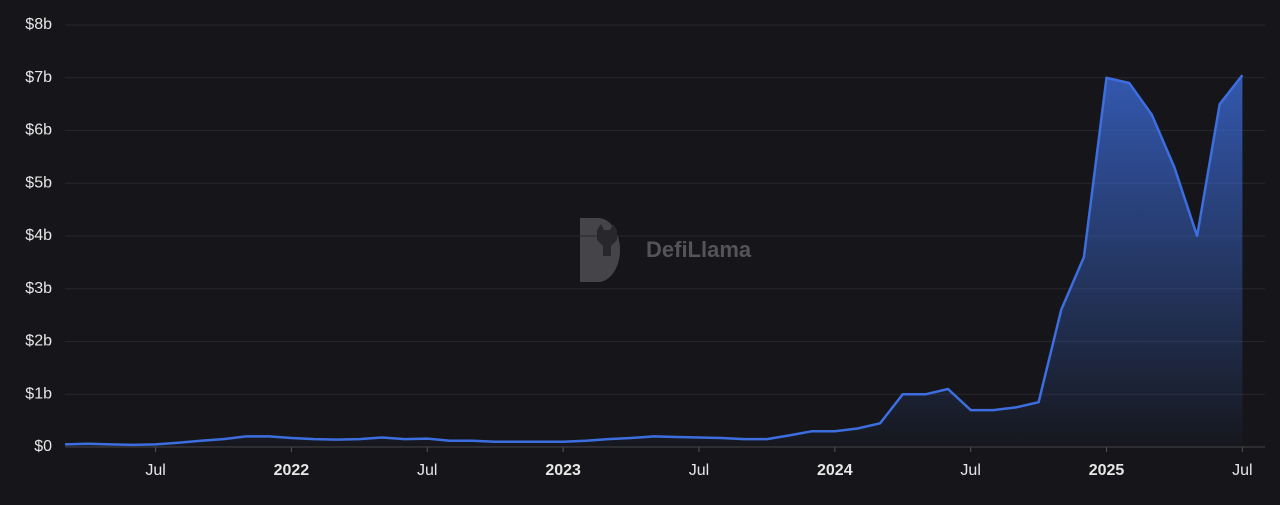 Image resolution: width=1280 pixels, height=505 pixels. What do you see at coordinates (38, 341) in the screenshot?
I see `y-tick-label: $2b` at bounding box center [38, 341].